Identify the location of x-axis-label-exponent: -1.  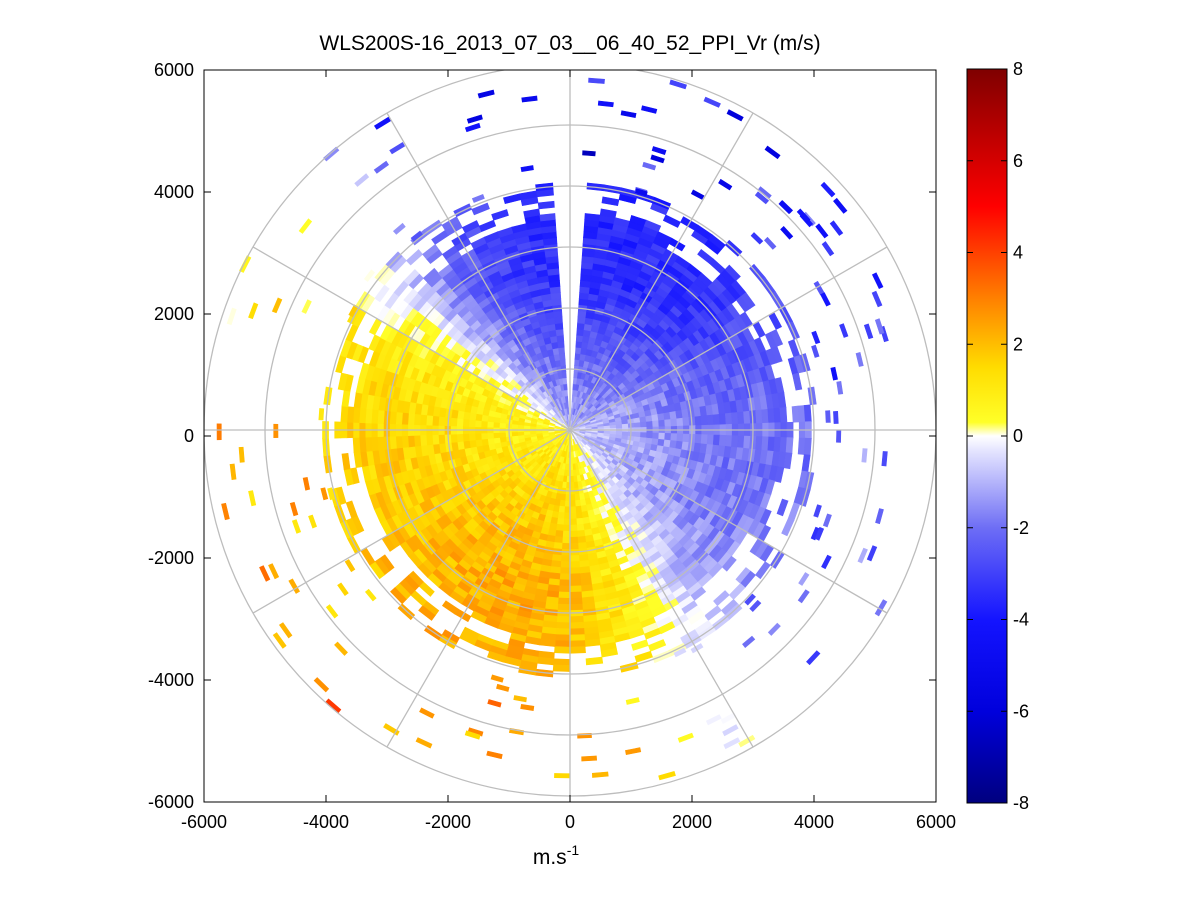
(573, 850).